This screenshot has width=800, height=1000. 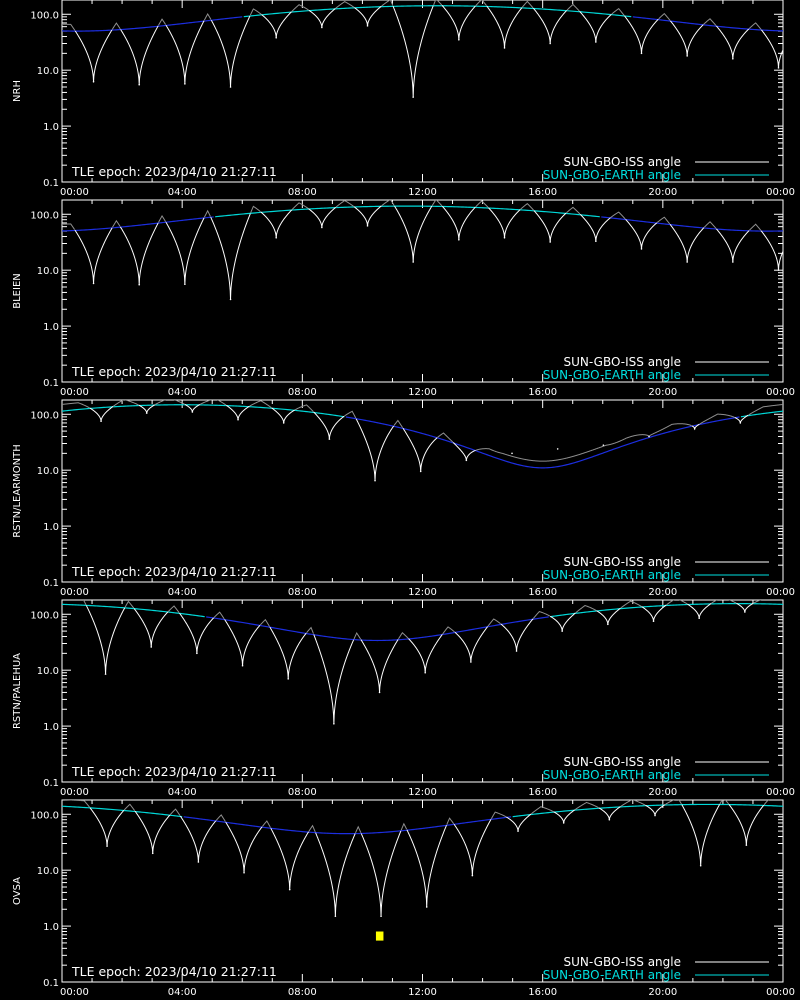 I want to click on y-axis-label: OVSA, so click(x=17, y=891).